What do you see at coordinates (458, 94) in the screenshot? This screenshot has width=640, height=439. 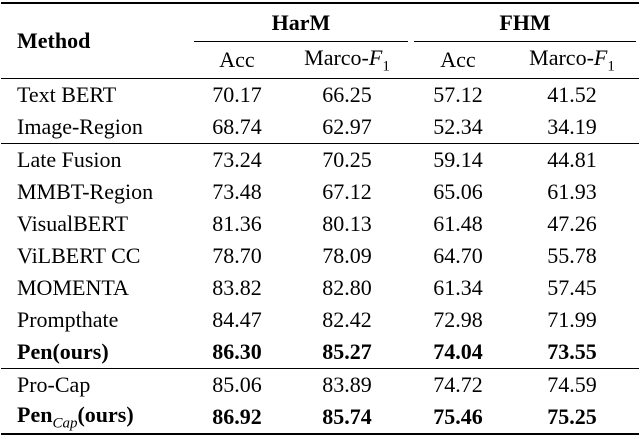 I see `value-cell: 57.12` at bounding box center [458, 94].